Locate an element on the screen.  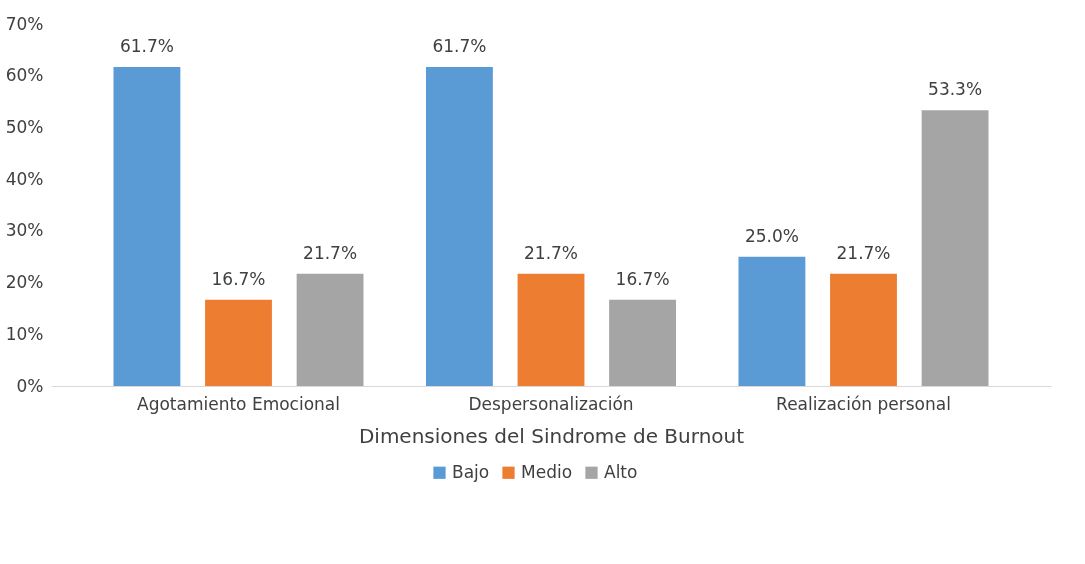
data-label: 25.0% is located at coordinates (771, 235).